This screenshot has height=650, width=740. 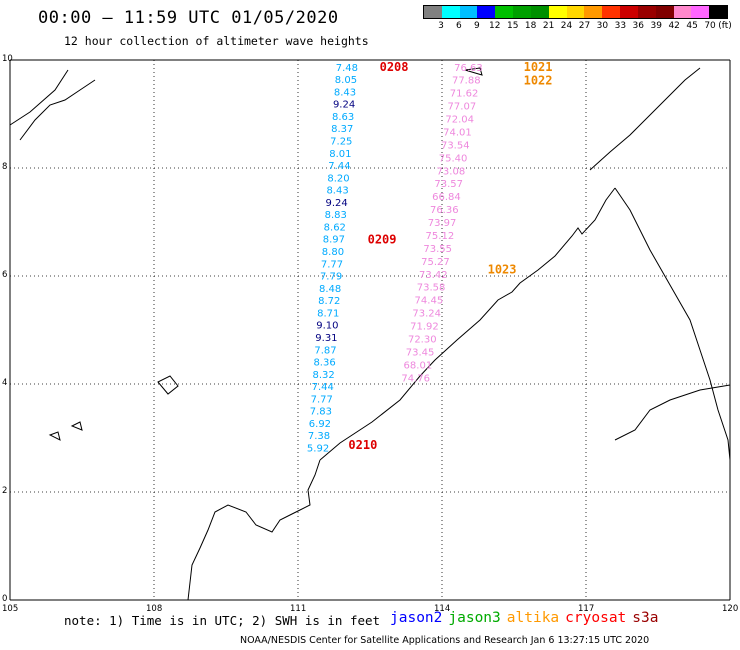 What do you see at coordinates (473, 71) in the screenshot?
I see `coastline-island-north` at bounding box center [473, 71].